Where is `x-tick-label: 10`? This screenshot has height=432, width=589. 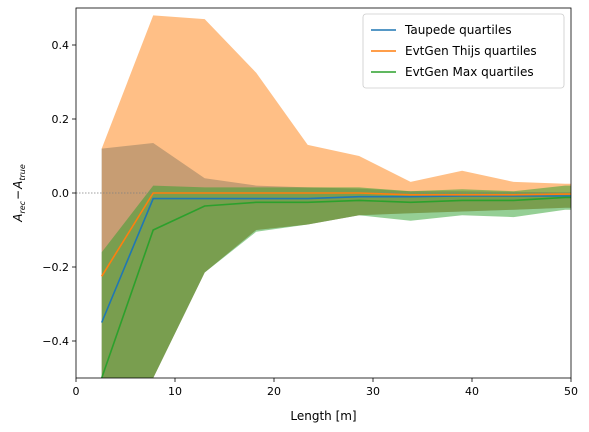 x-tick-label: 10 is located at coordinates (175, 391).